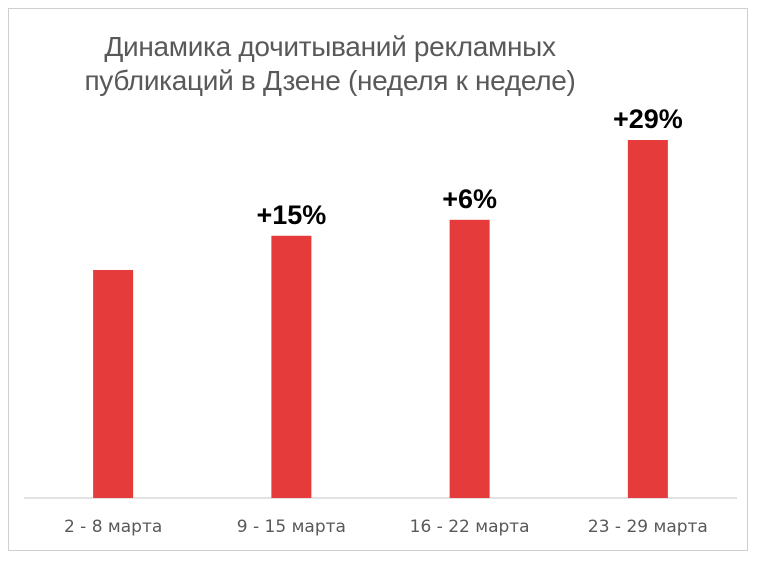 This screenshot has height=563, width=763. Describe the element at coordinates (113, 527) in the screenshot. I see `x-tick-label-1: 2 - 8 марта` at that location.